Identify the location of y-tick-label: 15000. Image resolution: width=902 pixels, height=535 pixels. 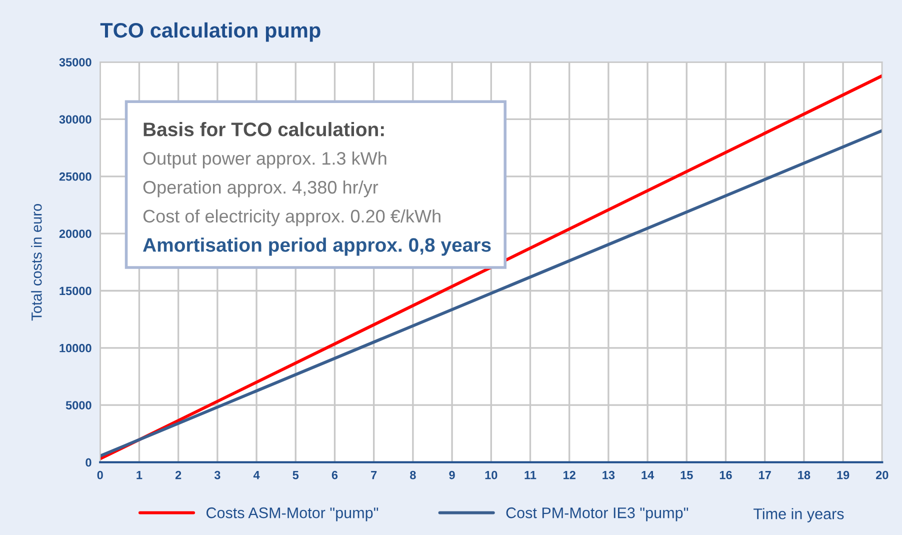
(76, 291).